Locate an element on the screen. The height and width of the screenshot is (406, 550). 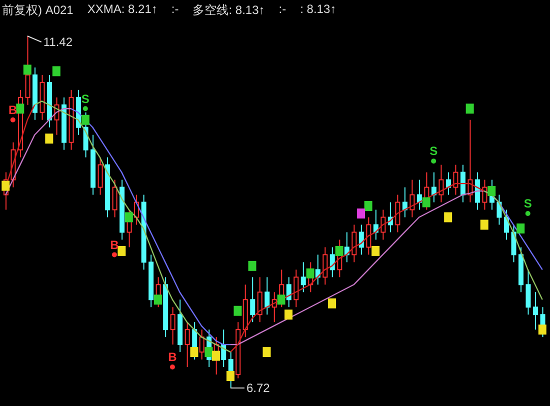
annotation: 6.72 is located at coordinates (258, 388).